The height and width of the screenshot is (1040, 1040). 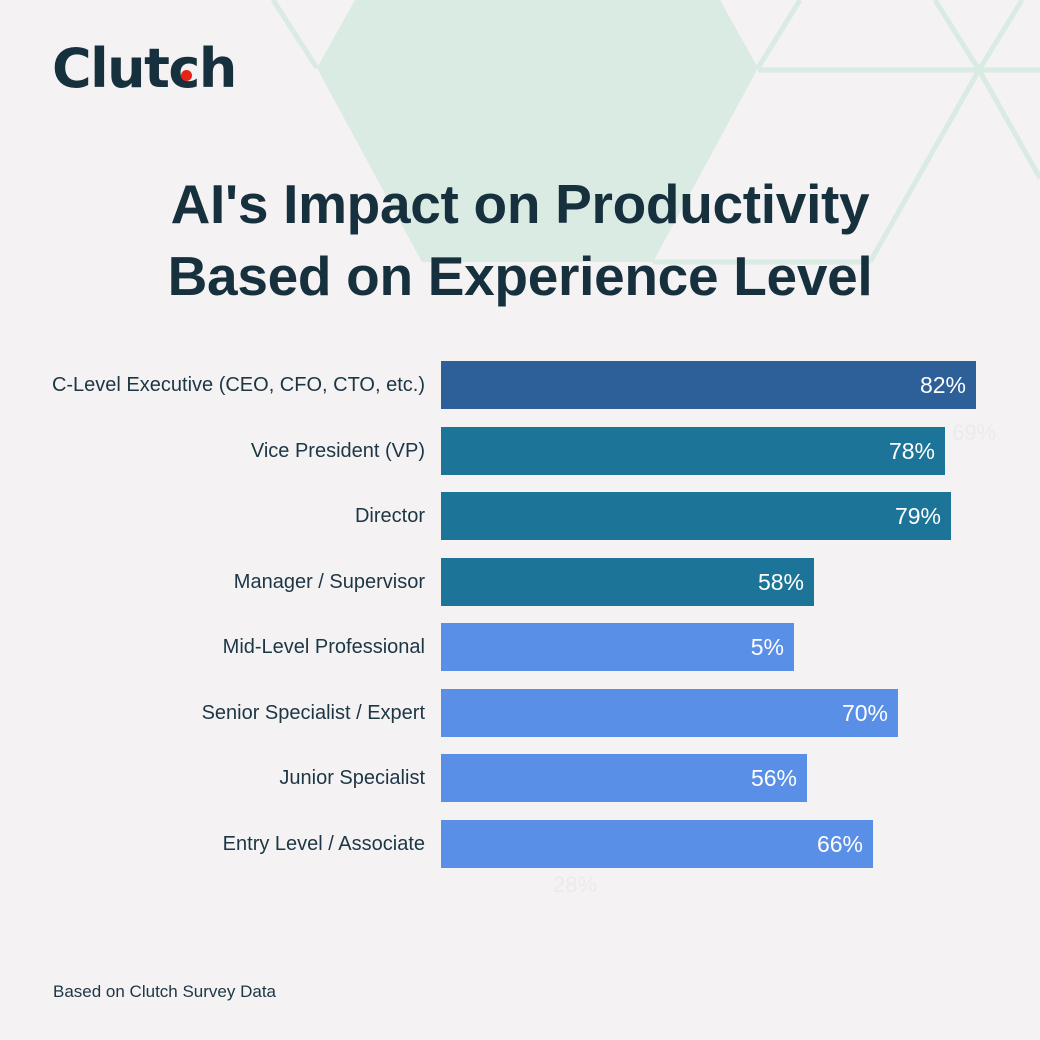 What do you see at coordinates (974, 432) in the screenshot?
I see `ghost-value-label: 69%` at bounding box center [974, 432].